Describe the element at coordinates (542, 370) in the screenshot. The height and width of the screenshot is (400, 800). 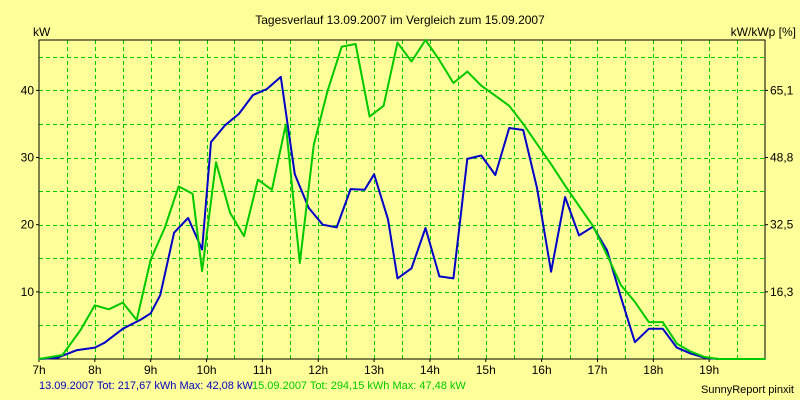
I see `x-tick-label: 16h` at that location.